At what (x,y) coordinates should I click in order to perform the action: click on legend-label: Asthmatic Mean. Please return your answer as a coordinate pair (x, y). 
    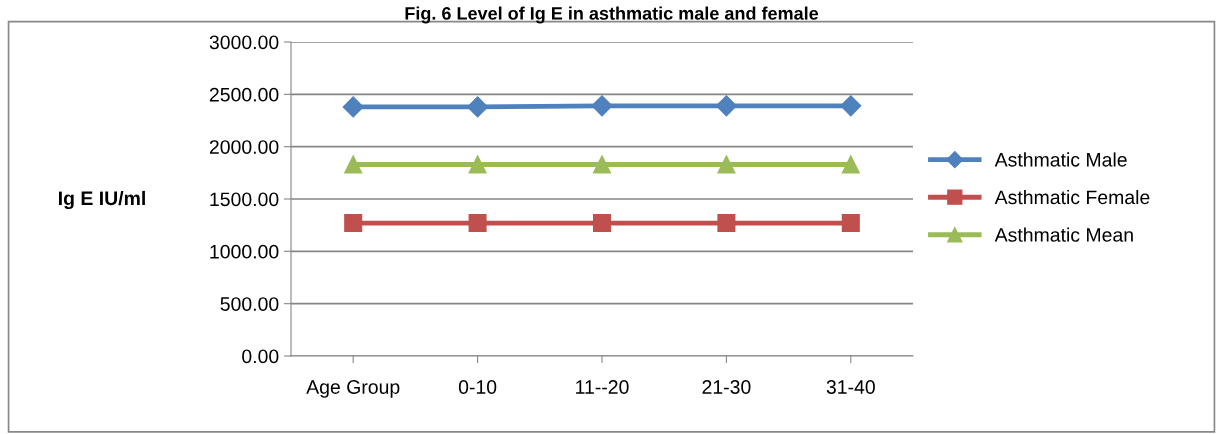
    Looking at the image, I should click on (1063, 234).